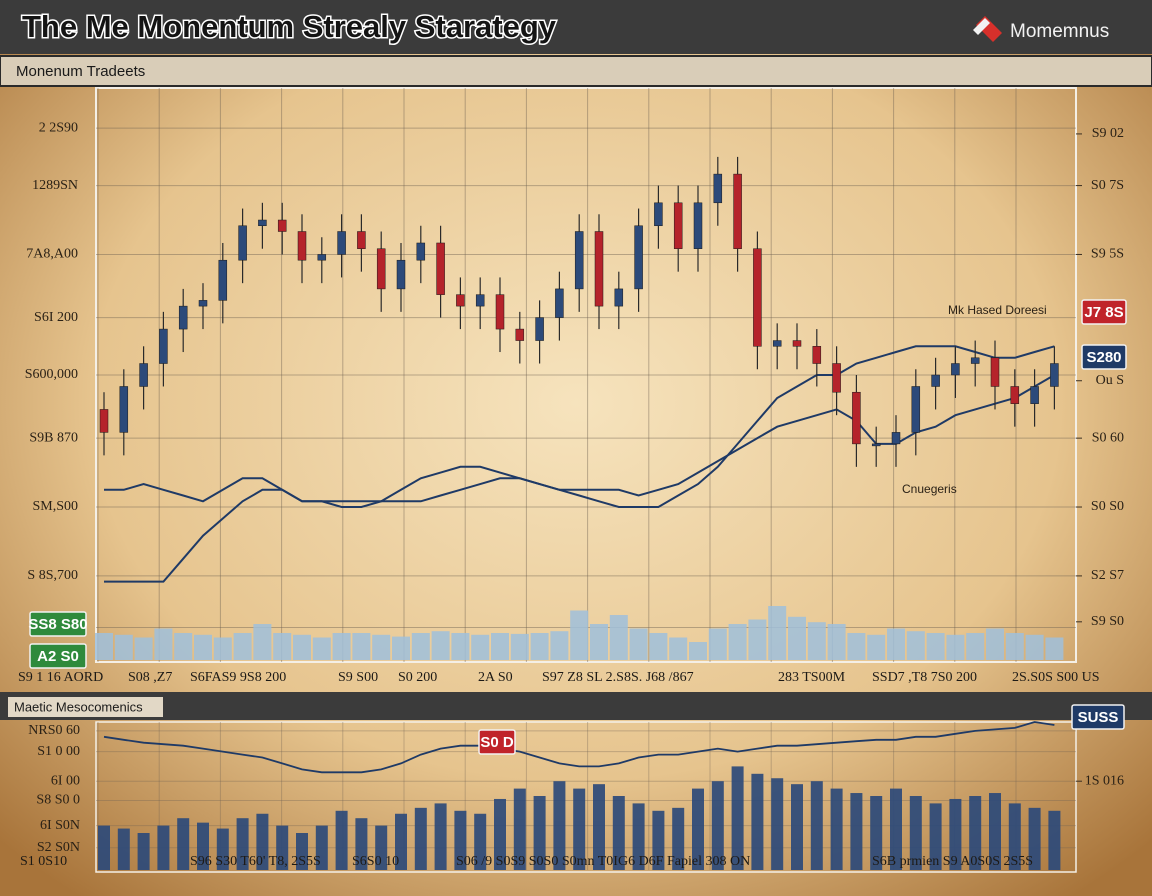  Describe the element at coordinates (51, 374) in the screenshot. I see `y-tick-label: S600,000` at that location.